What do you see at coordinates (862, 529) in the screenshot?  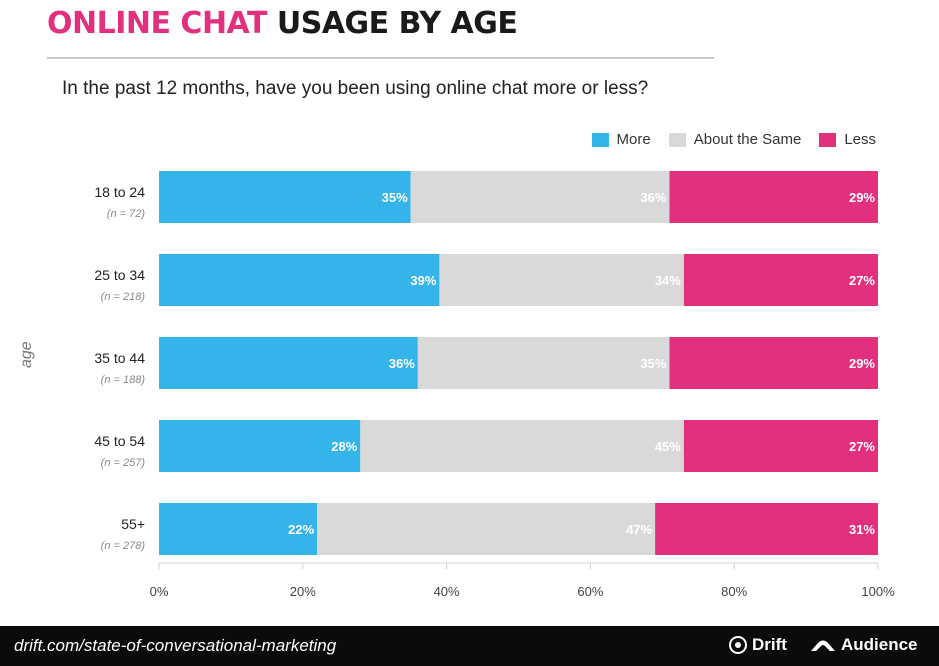 I see `data-label: 31%` at bounding box center [862, 529].